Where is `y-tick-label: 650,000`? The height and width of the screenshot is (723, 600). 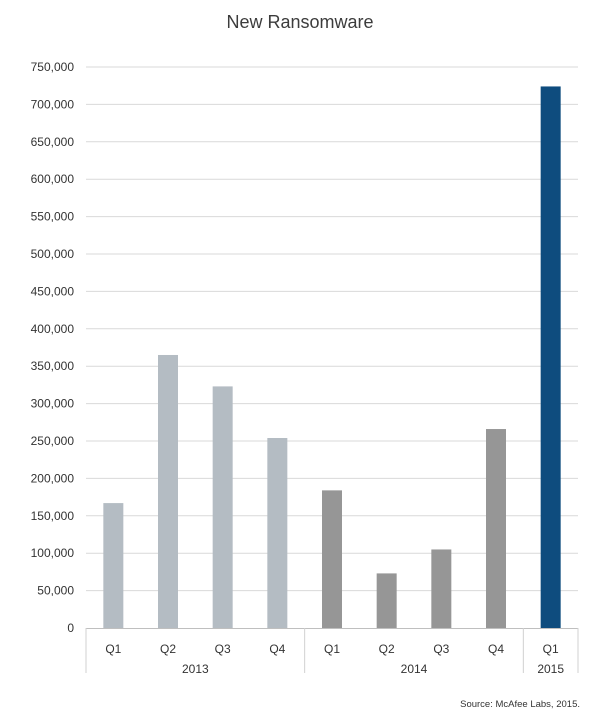 y-tick-label: 650,000 is located at coordinates (53, 142).